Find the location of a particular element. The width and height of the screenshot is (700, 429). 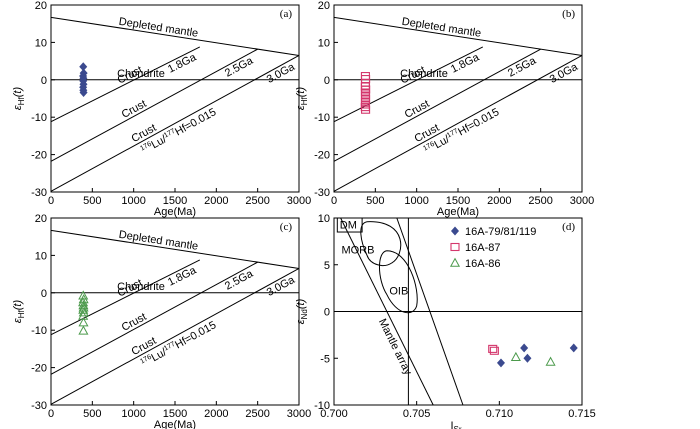

y-tick-label: 10 is located at coordinates (324, 43).